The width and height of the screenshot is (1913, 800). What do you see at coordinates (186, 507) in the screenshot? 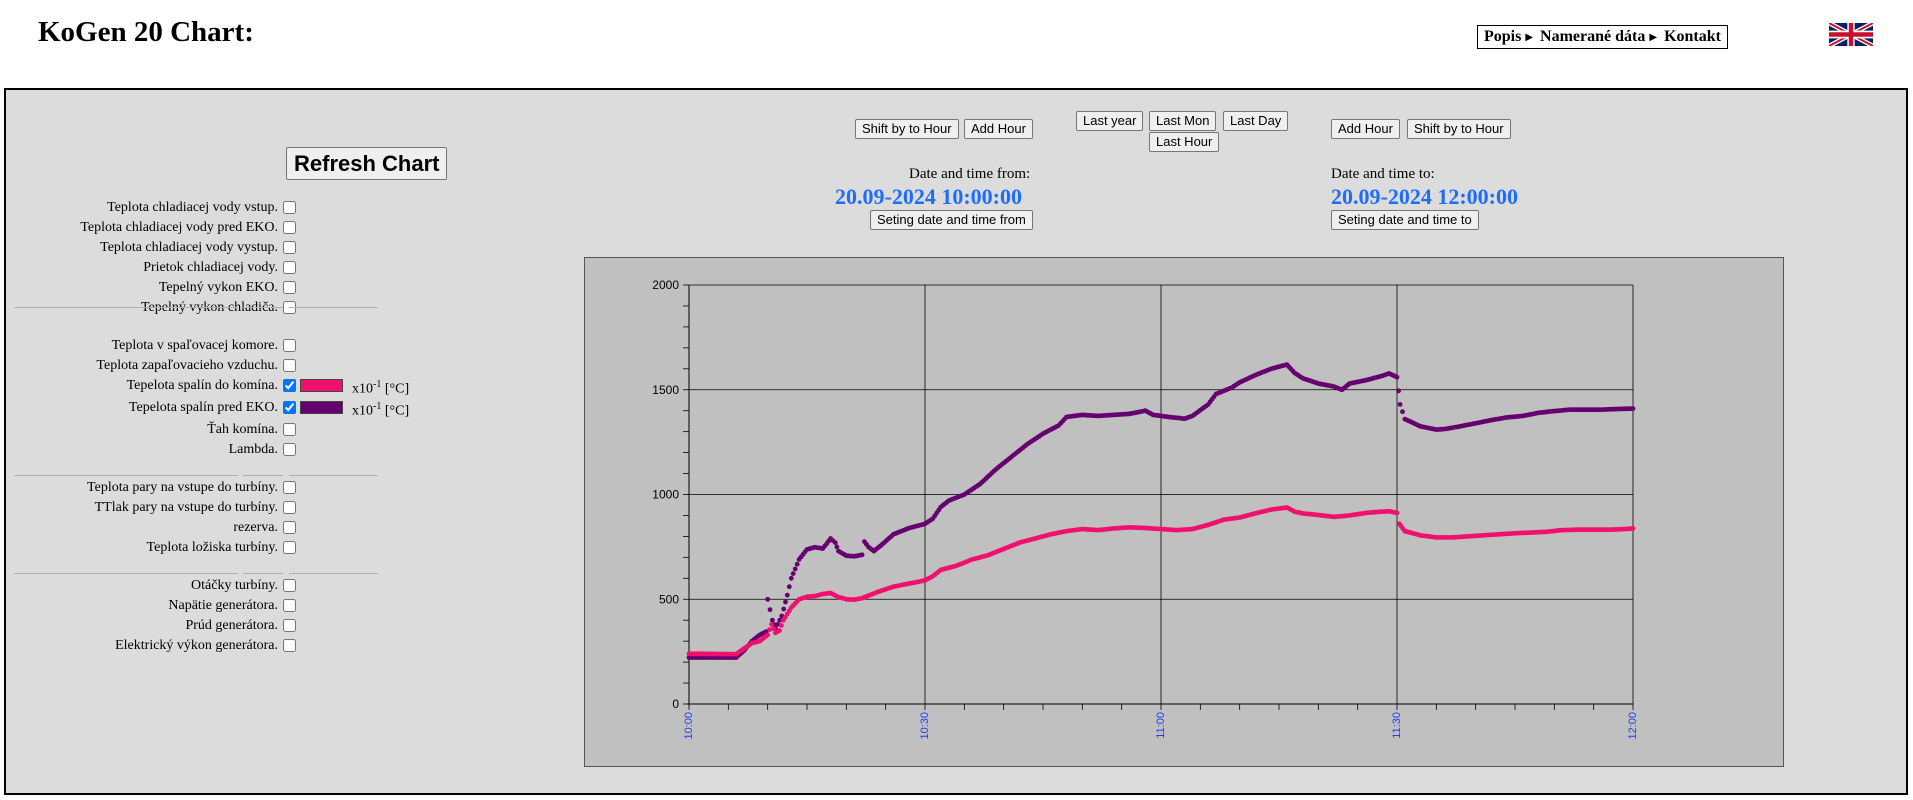
I see `param-label: TTlak pary na vstupe do turbíny.` at bounding box center [186, 507].